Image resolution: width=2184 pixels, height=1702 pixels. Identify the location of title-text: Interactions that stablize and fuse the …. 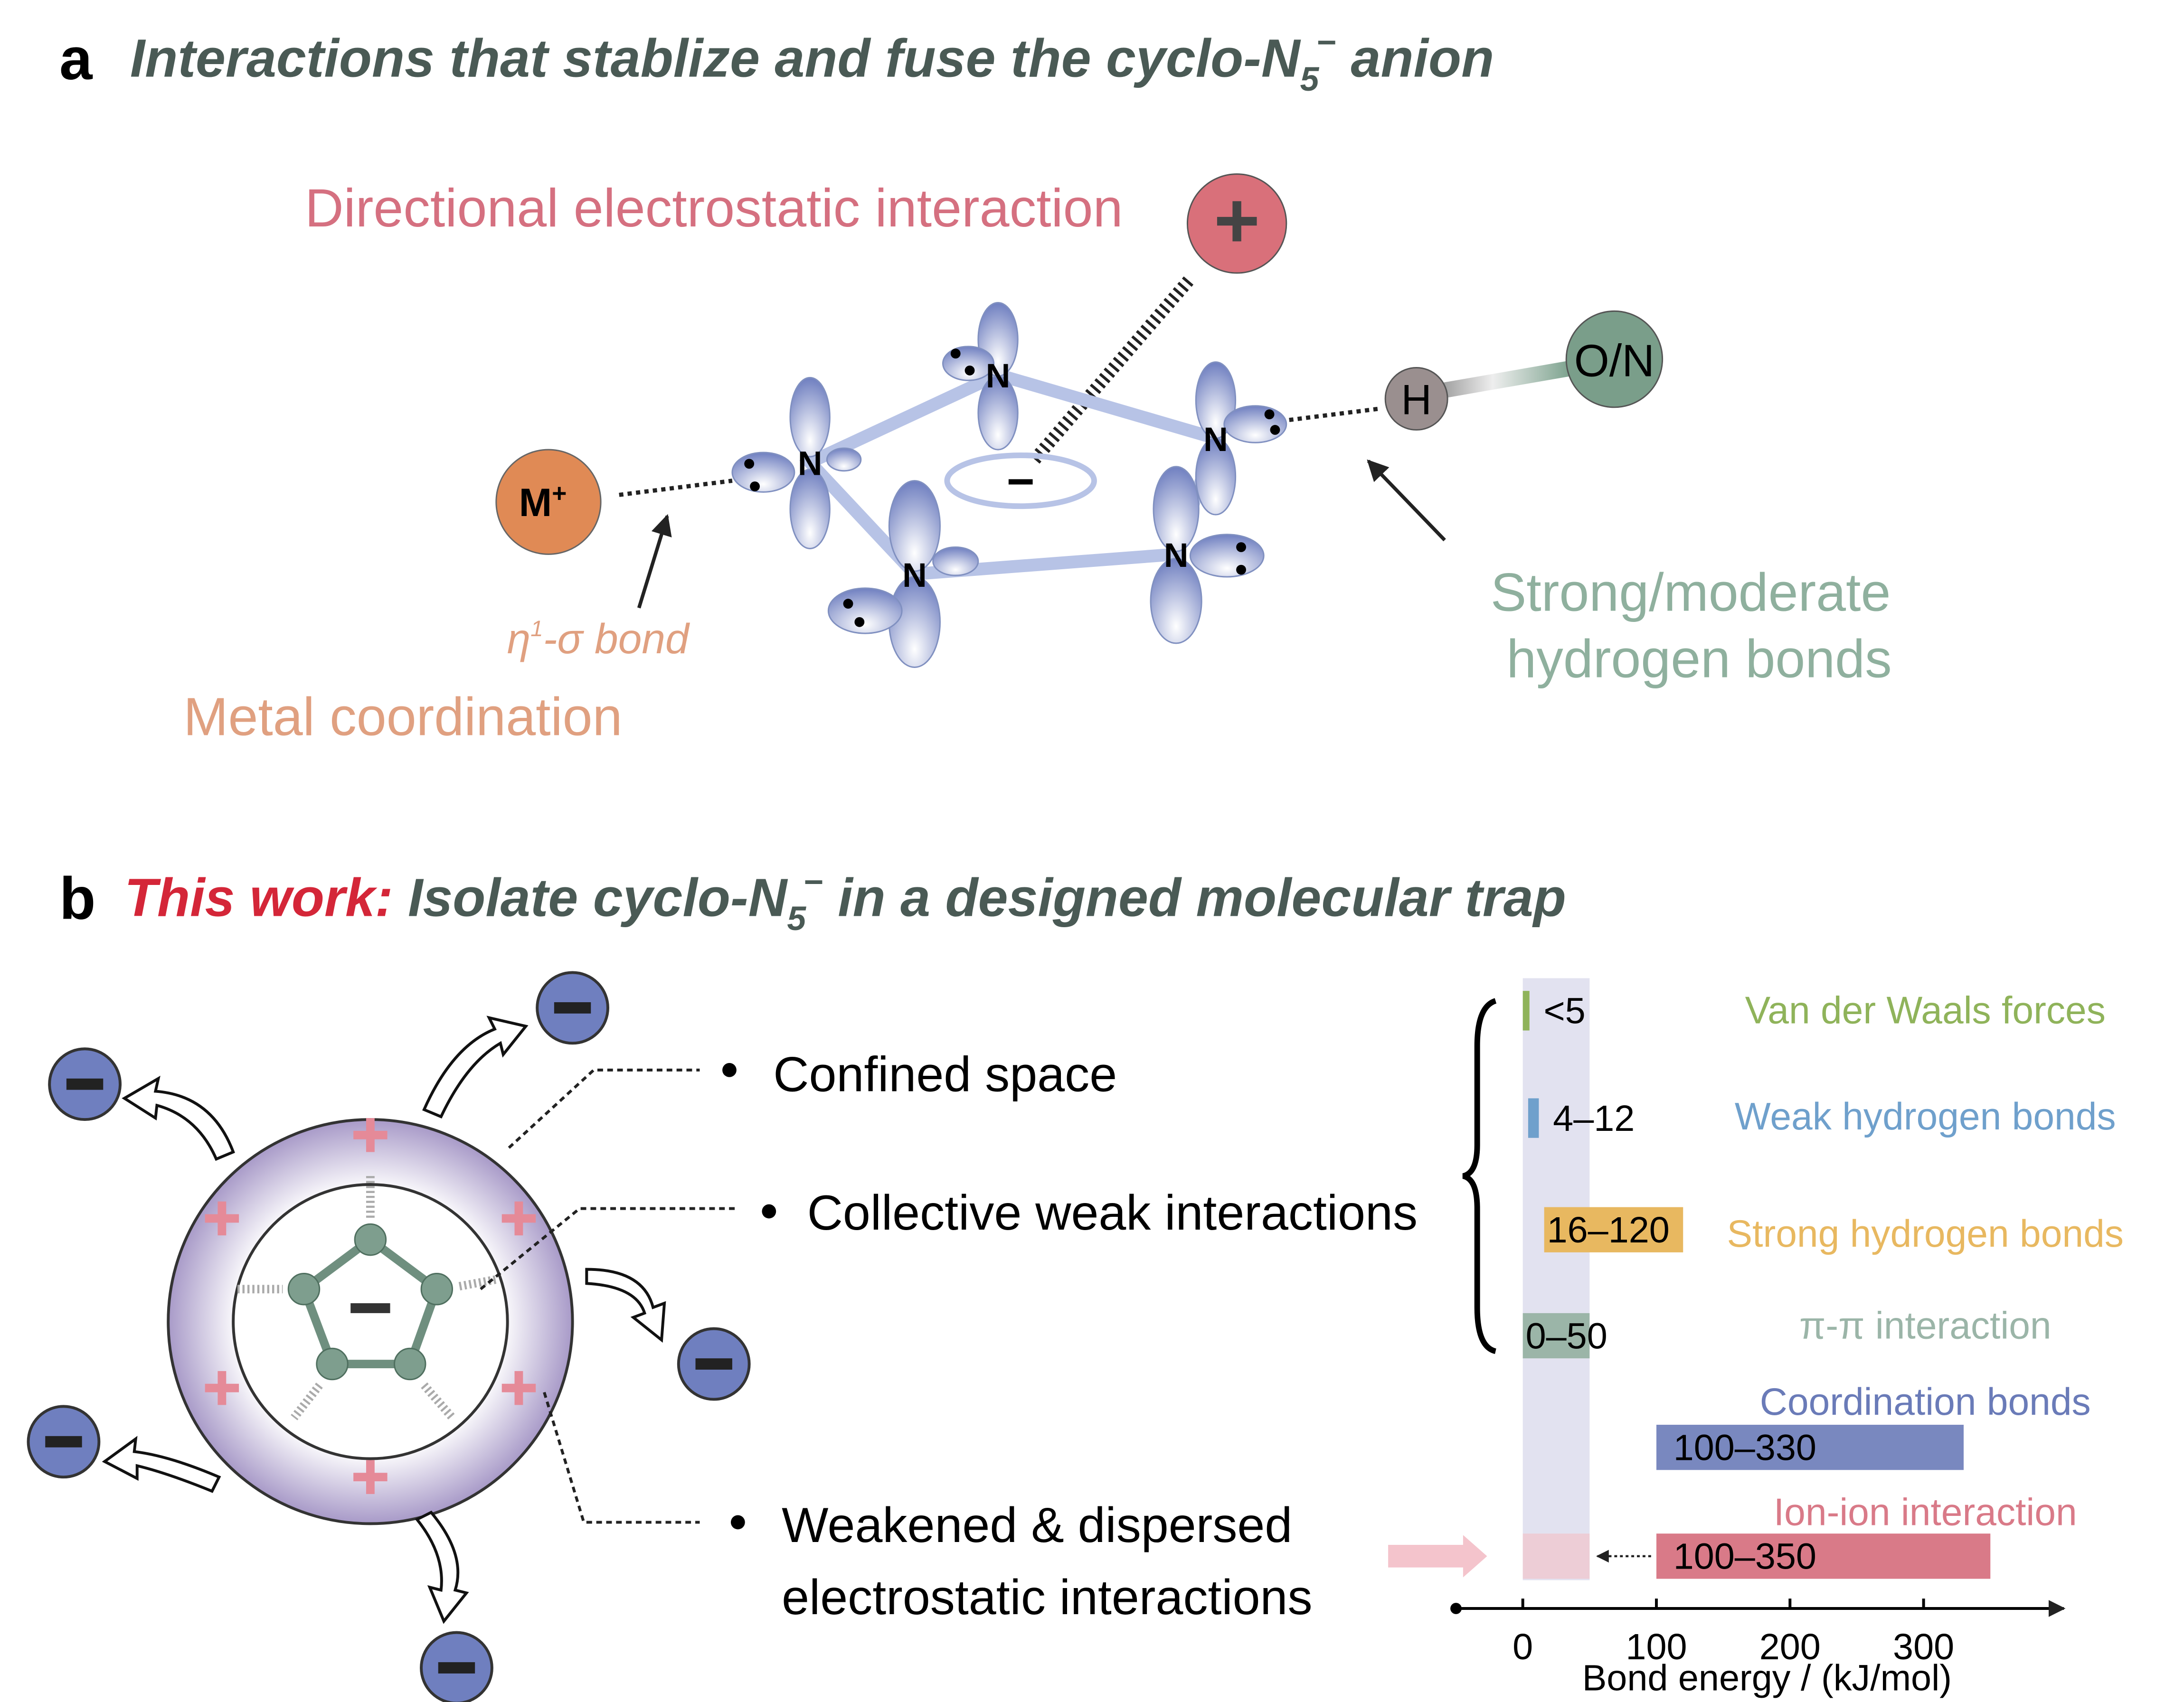
(715, 58).